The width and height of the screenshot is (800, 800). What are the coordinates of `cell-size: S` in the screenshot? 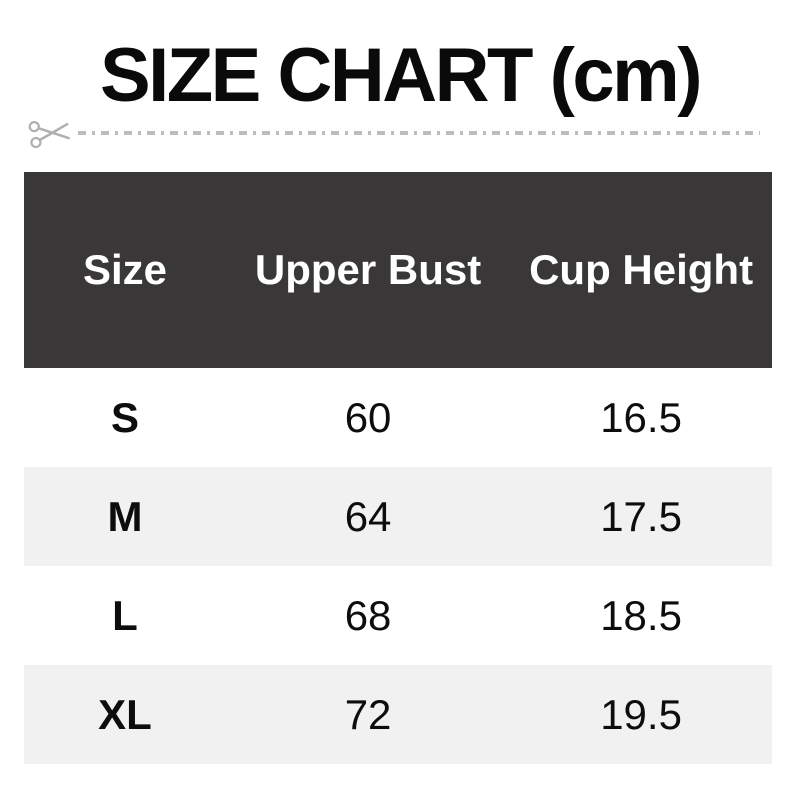 It's located at (124, 417).